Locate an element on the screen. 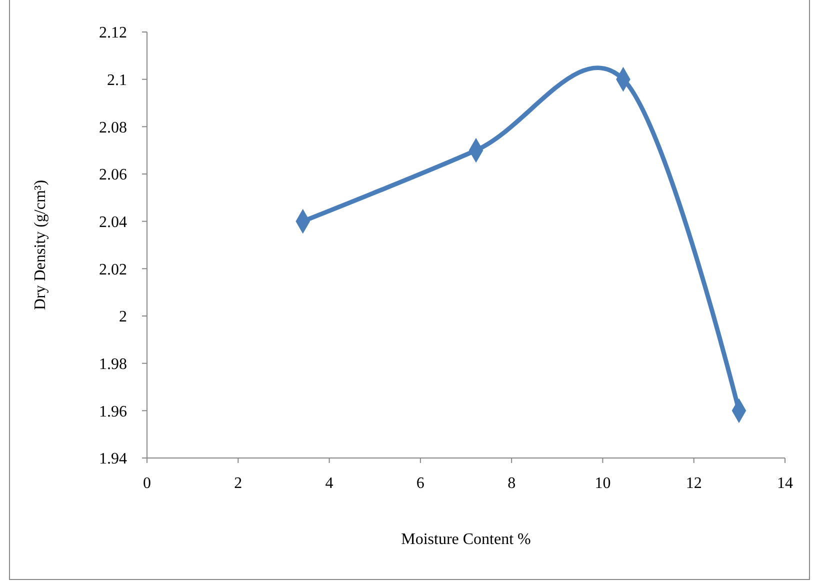 The height and width of the screenshot is (582, 814). x-tick-label: 10 is located at coordinates (602, 483).